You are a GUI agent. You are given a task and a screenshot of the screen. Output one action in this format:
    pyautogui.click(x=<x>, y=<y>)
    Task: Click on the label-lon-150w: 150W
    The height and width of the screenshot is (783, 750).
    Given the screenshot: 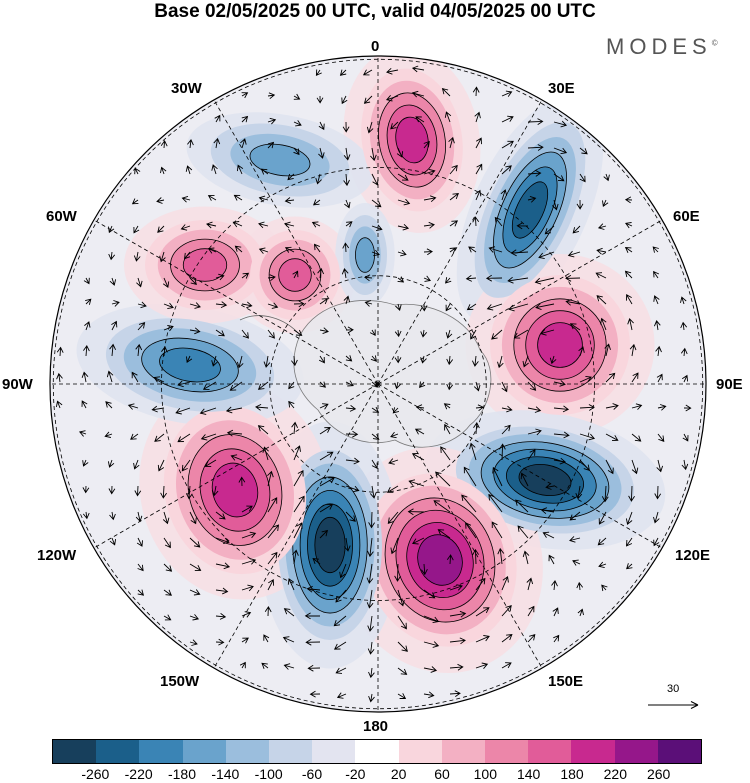 What is the action you would take?
    pyautogui.click(x=180, y=681)
    